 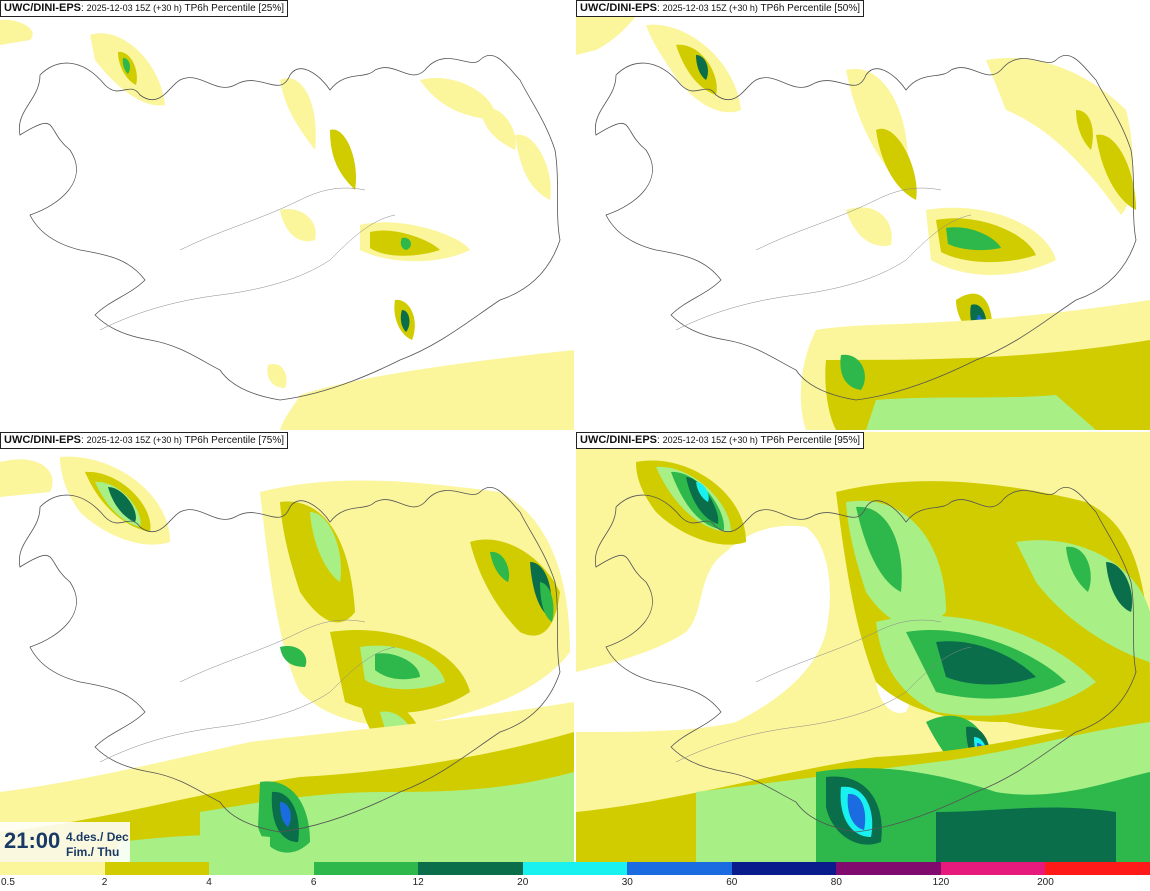 I want to click on product-name: TP6h Percentile [75%], so click(x=234, y=440).